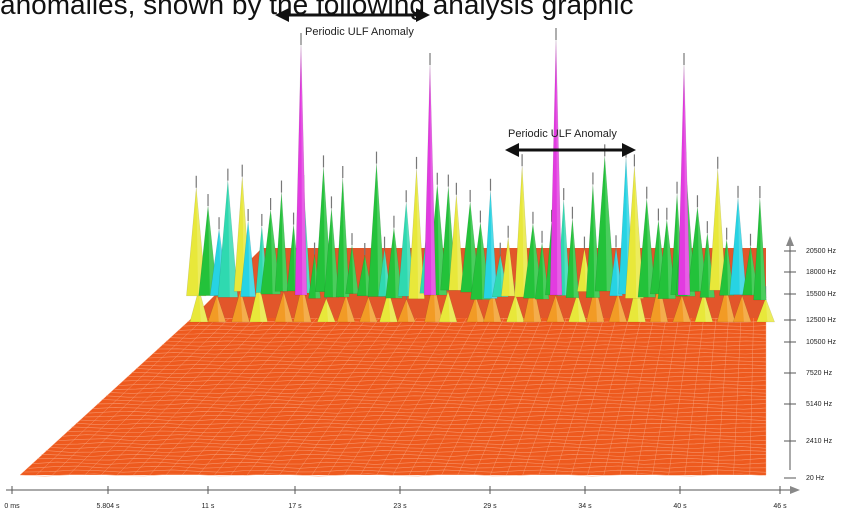 The image size is (844, 512). I want to click on time-tick-label: 29 s, so click(490, 506).